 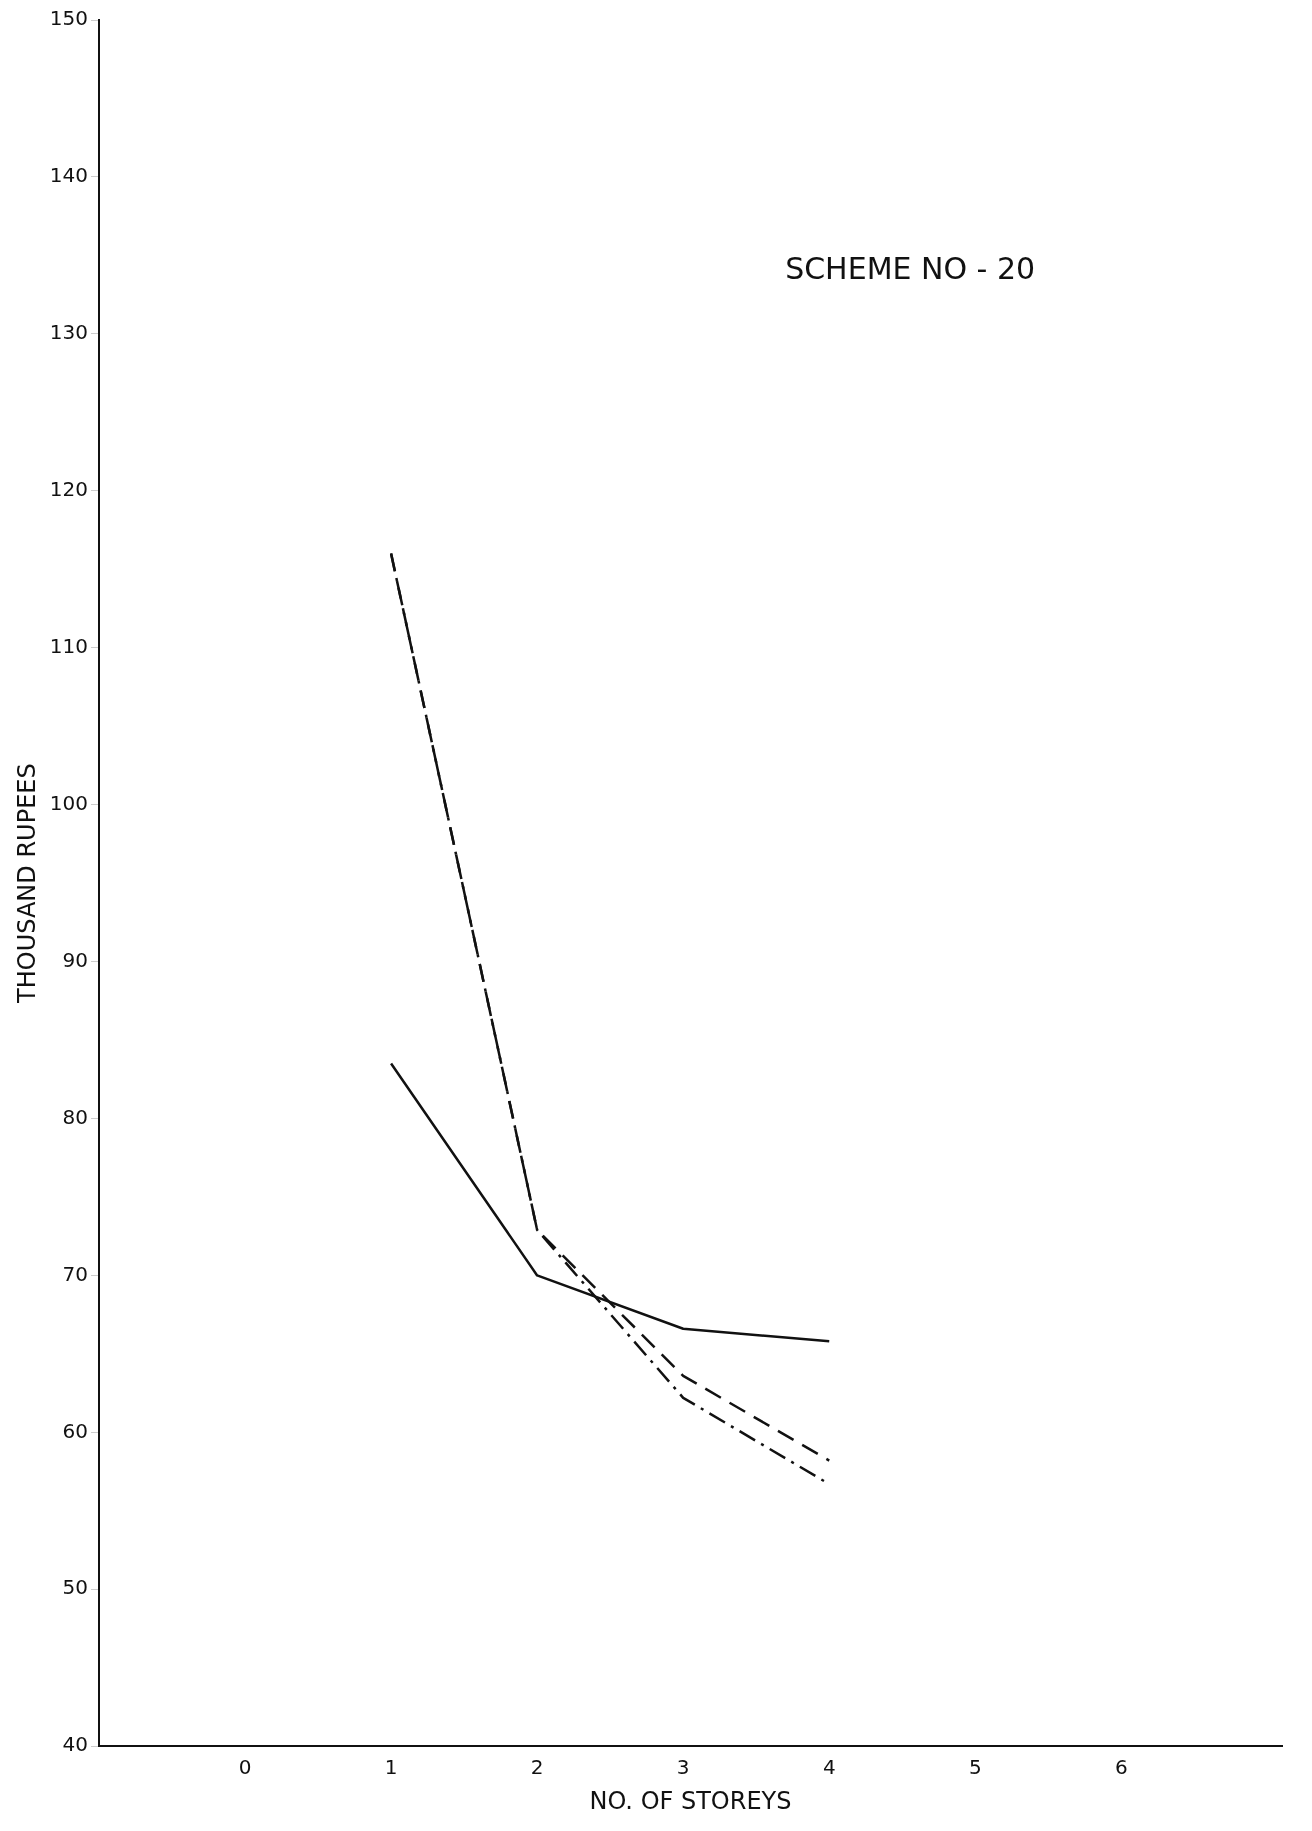 I want to click on y-tick-label: 60, so click(x=75, y=1430).